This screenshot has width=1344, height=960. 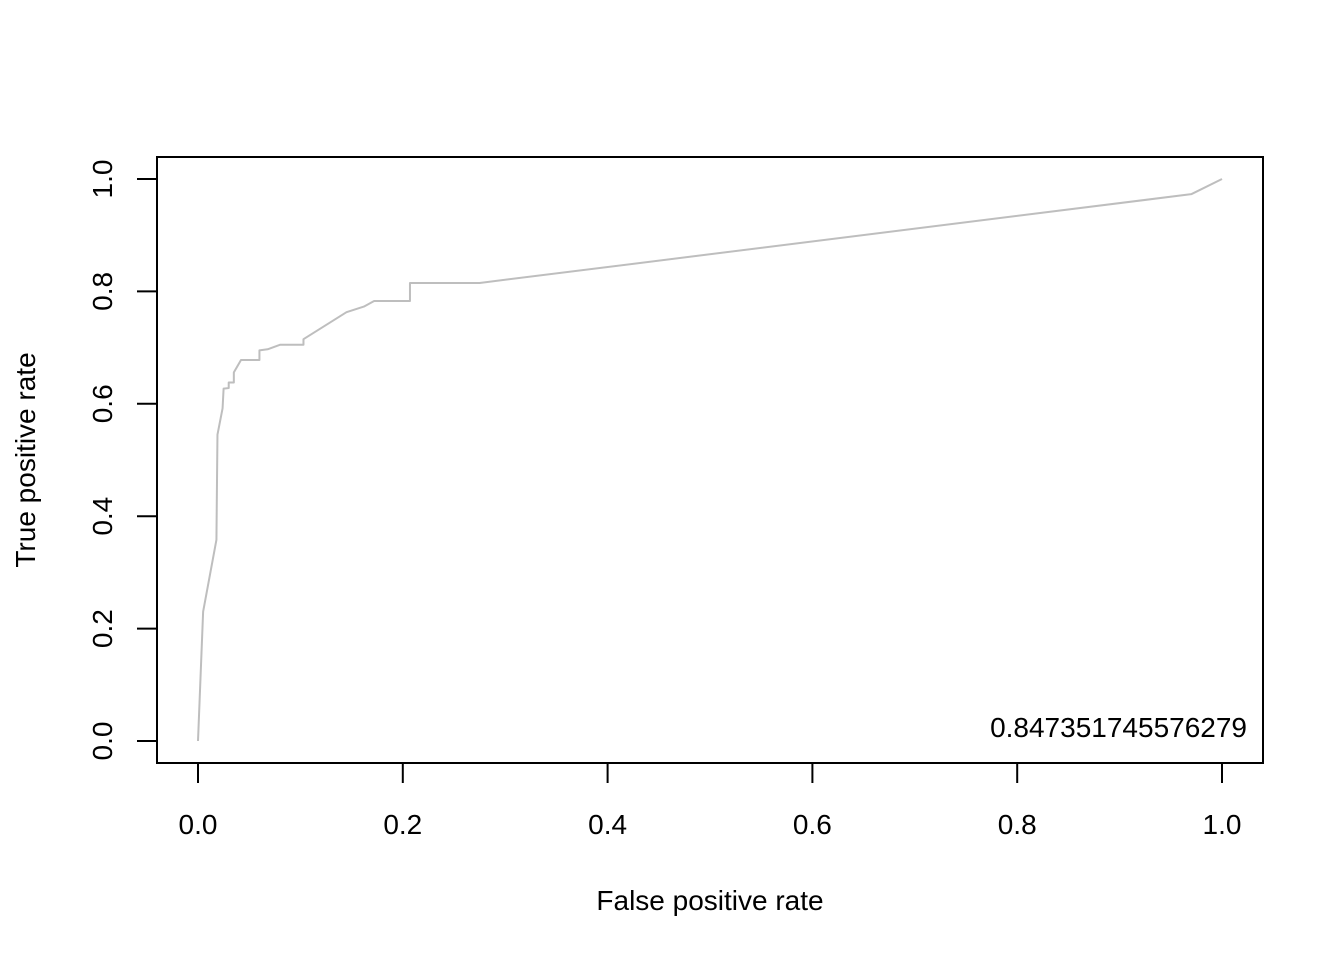 I want to click on y-axis: 0.0 0.2 0.4 0.6 0.8 1.0, so click(x=122, y=460).